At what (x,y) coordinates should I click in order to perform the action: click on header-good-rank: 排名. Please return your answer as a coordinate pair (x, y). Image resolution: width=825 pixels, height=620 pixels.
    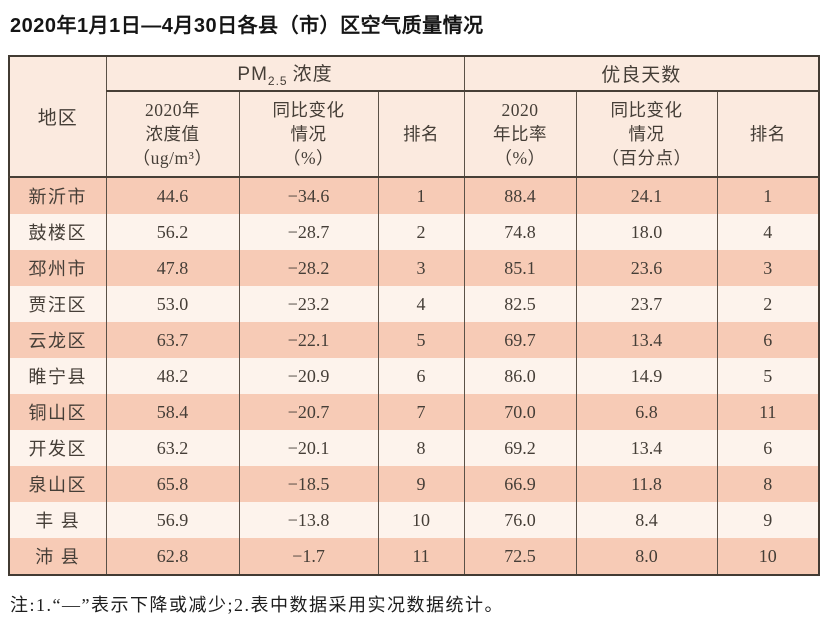
    Looking at the image, I should click on (768, 134).